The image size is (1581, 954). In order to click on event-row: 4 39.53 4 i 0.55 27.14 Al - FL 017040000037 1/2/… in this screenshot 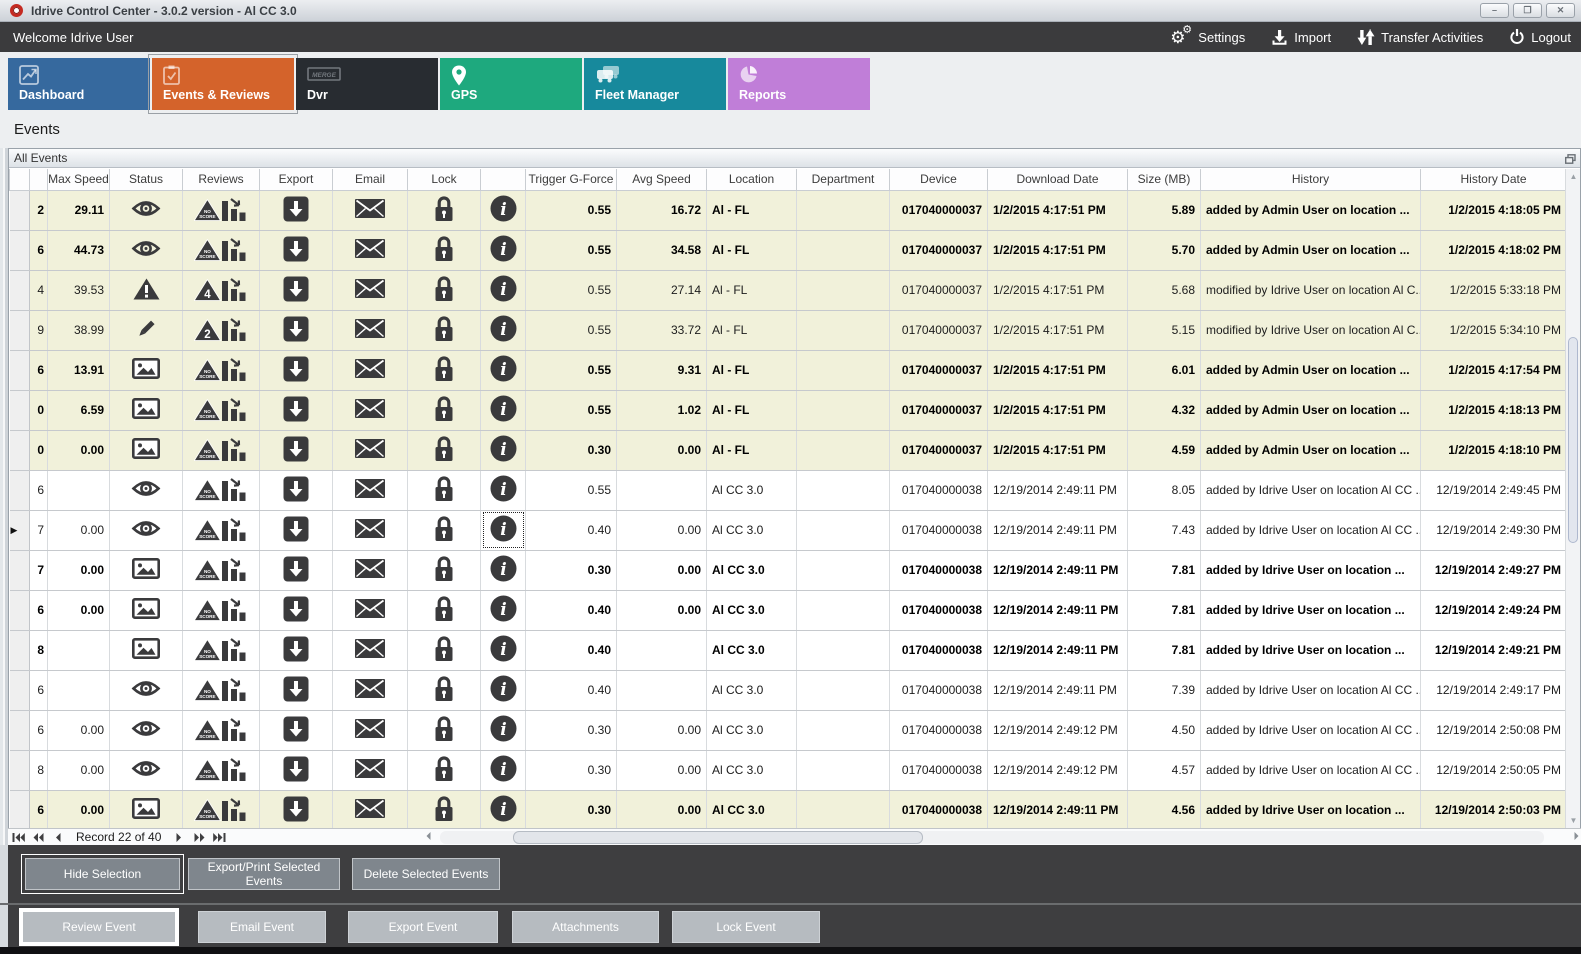, I will do `click(787, 290)`.